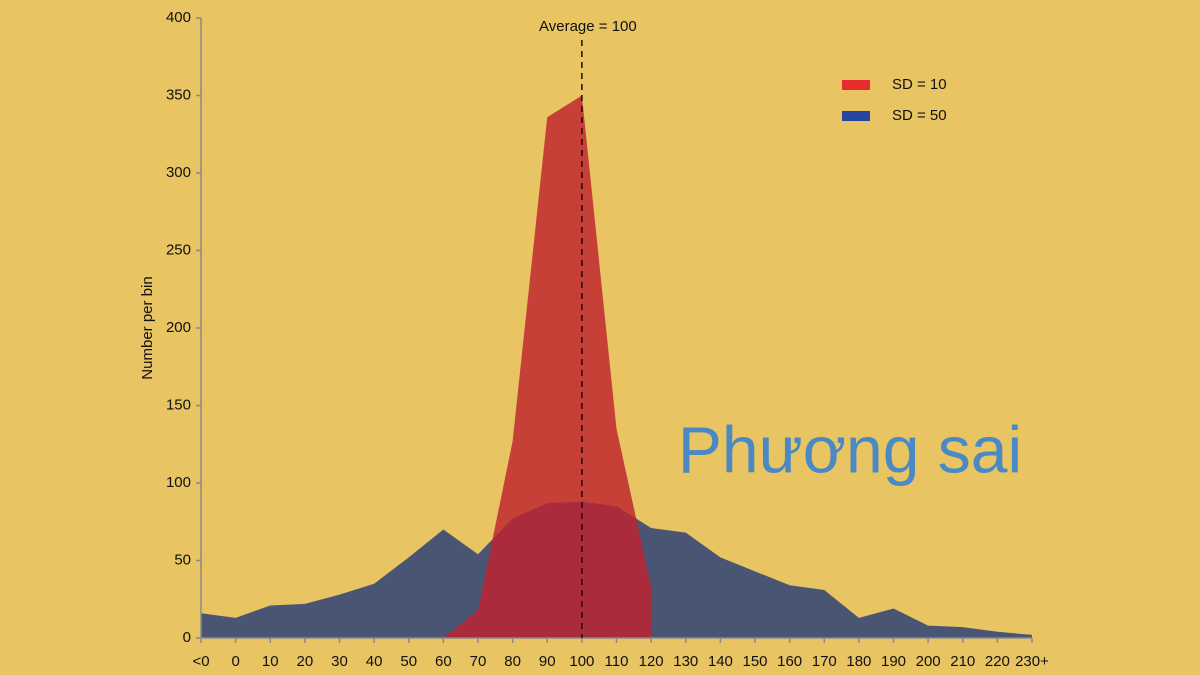  I want to click on x-tick-label: 160, so click(789, 661).